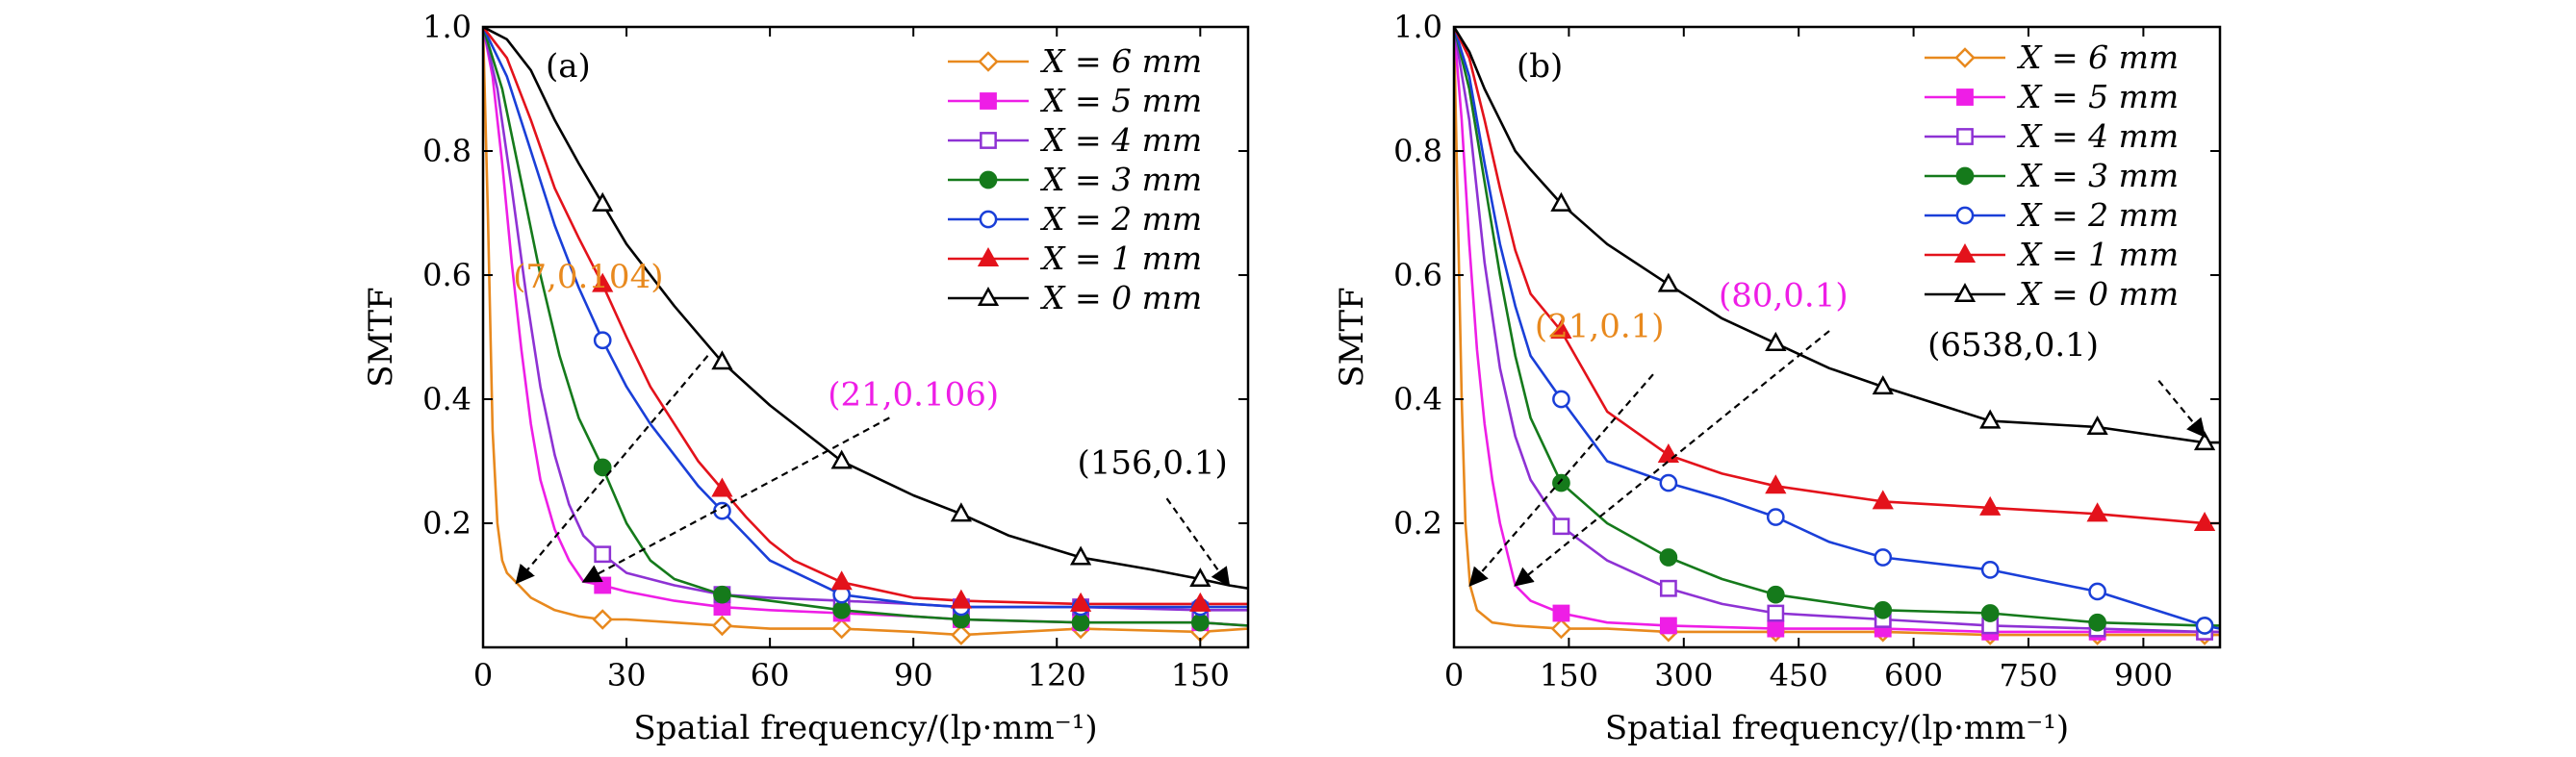 This screenshot has width=2576, height=757. What do you see at coordinates (2013, 345) in the screenshot?
I see `annotation-label: (6538,0.1)` at bounding box center [2013, 345].